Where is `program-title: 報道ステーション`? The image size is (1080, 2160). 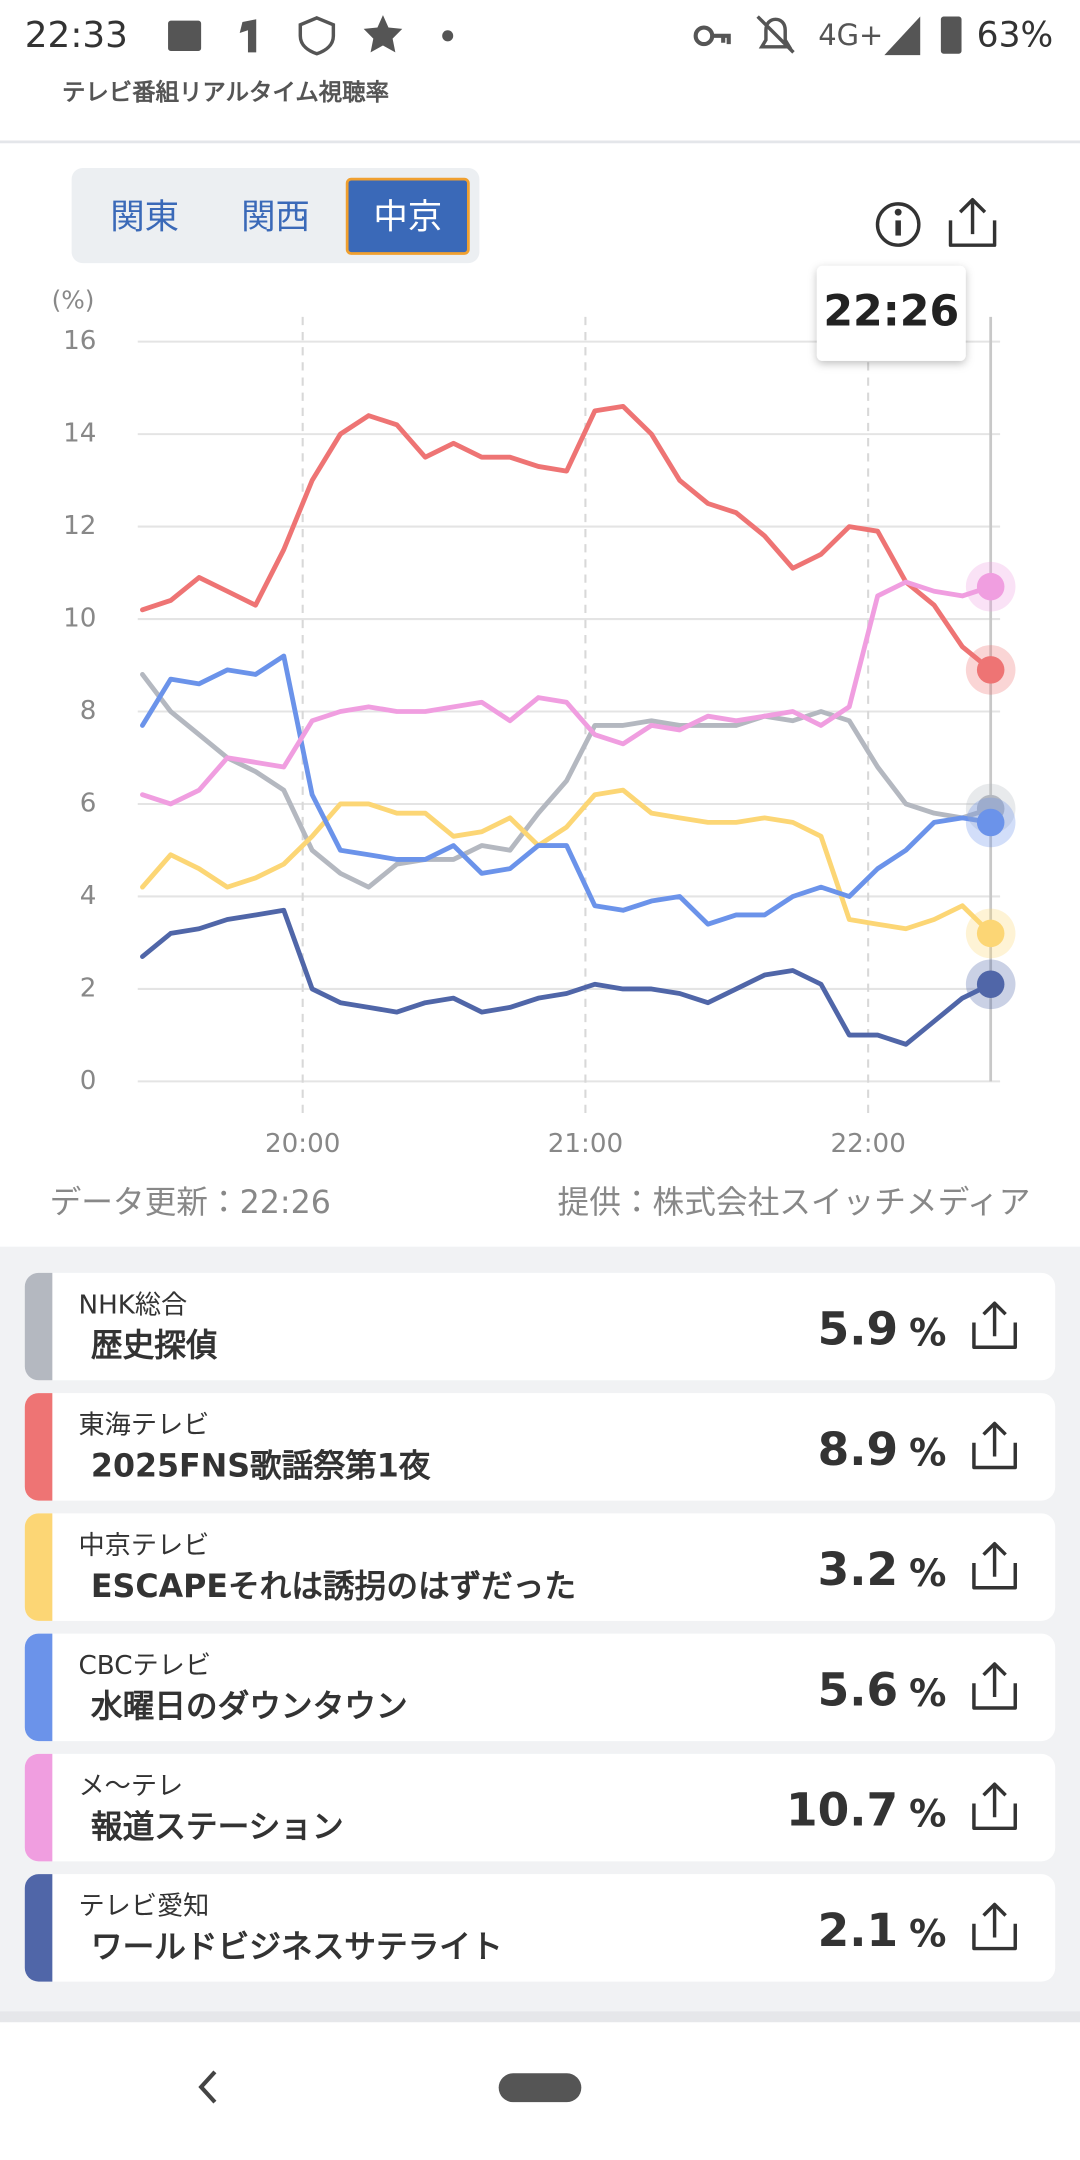
program-title: 報道ステーション is located at coordinates (217, 1827).